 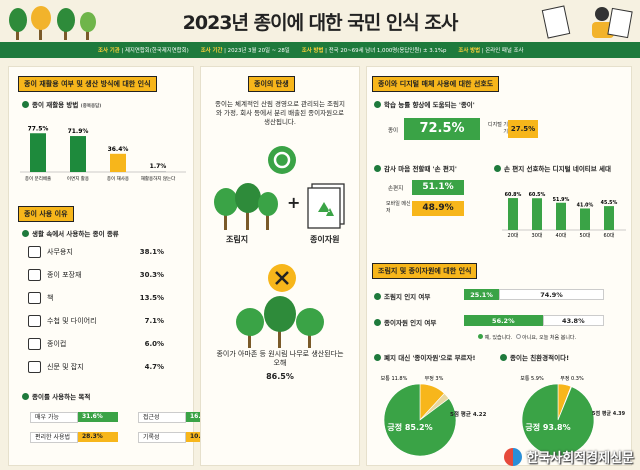 What do you see at coordinates (98, 417) in the screenshot?
I see `purpose-pct: 31.6%` at bounding box center [98, 417].